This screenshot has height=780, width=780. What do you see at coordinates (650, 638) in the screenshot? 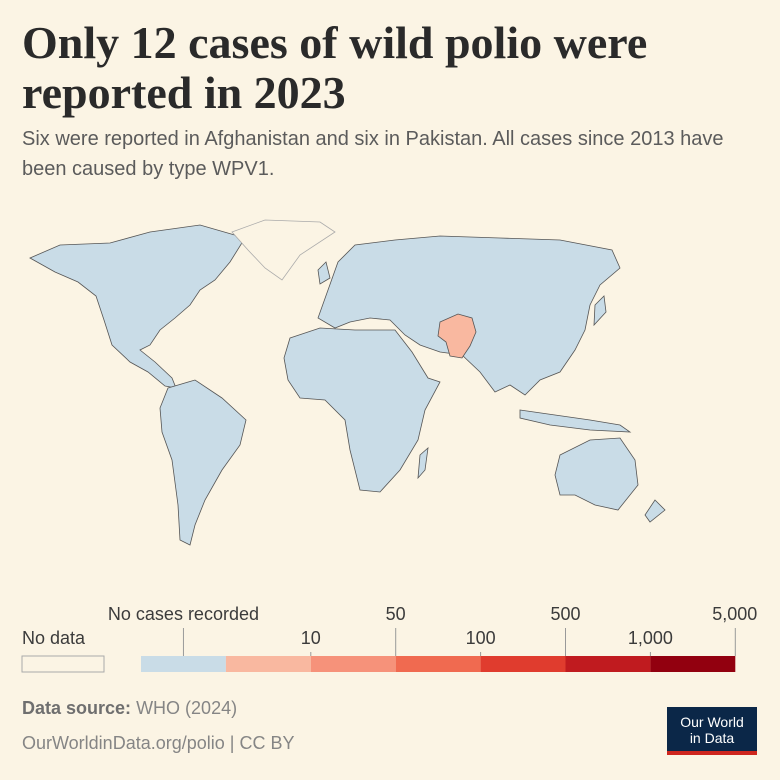
I see `tick-label: 1,000` at bounding box center [650, 638].